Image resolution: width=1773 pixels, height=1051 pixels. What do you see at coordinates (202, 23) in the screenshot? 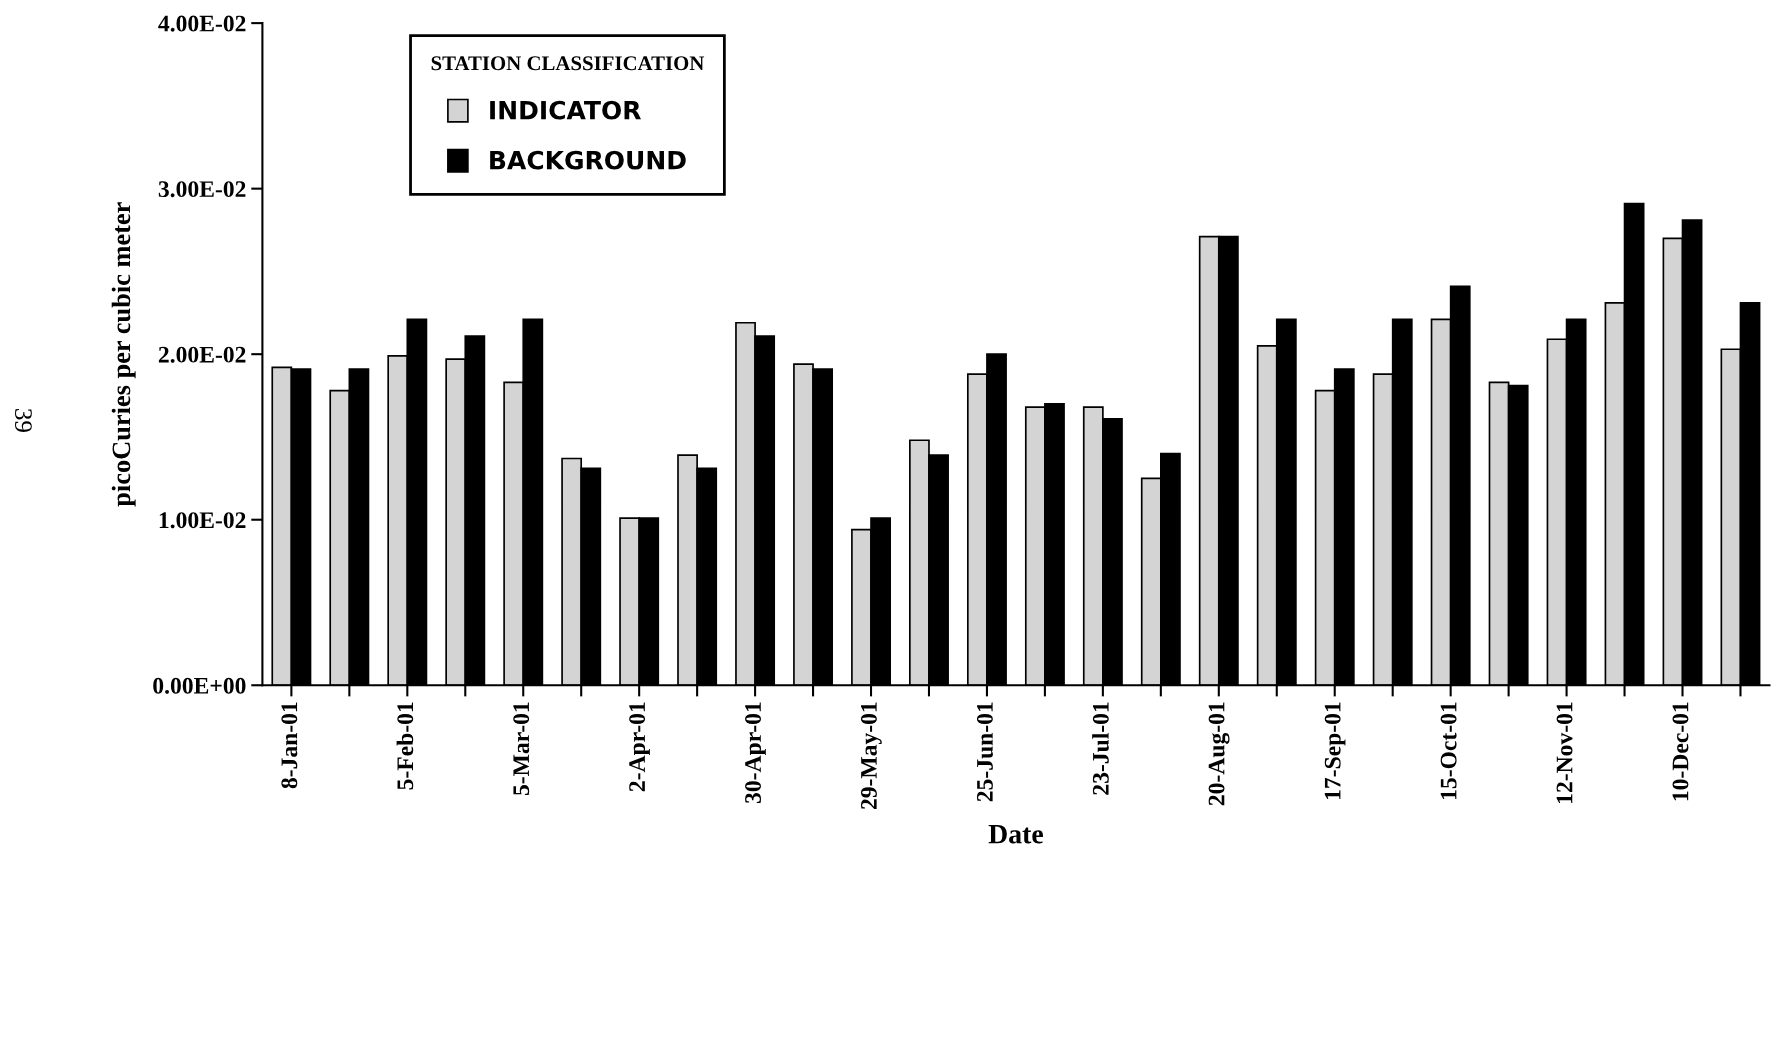
I see `y-tick-label: 4.00E-02` at bounding box center [202, 23].